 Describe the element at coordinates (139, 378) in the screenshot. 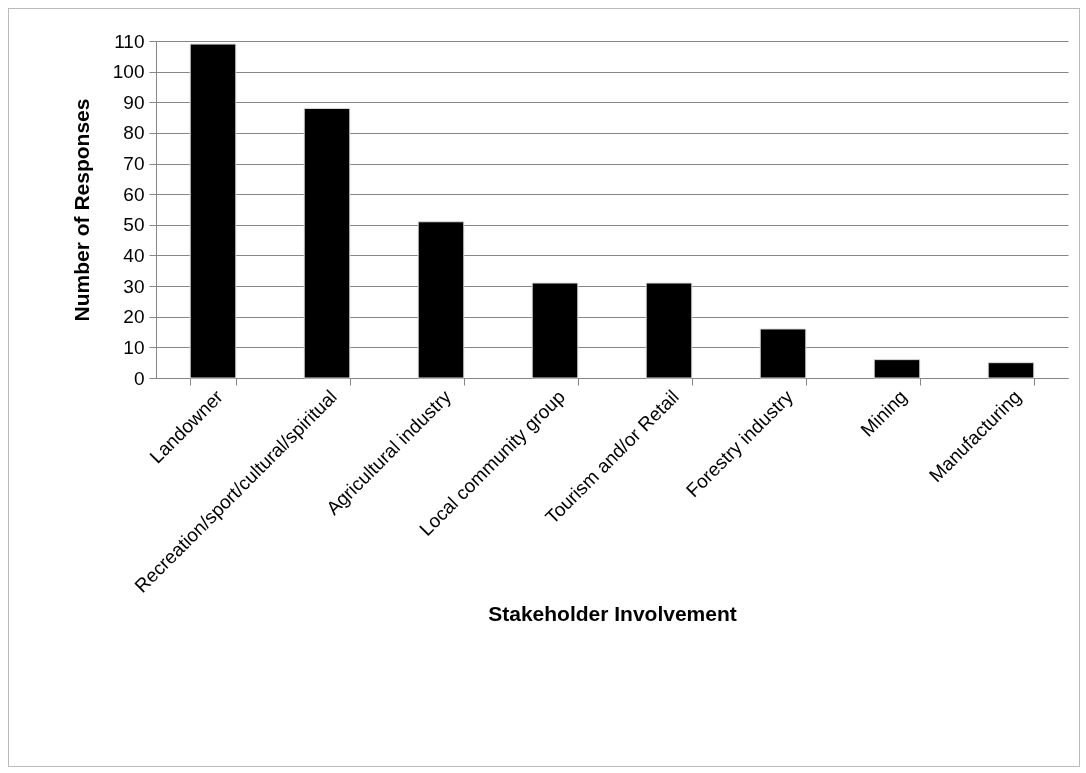

I see `y-tick-label: 0` at that location.